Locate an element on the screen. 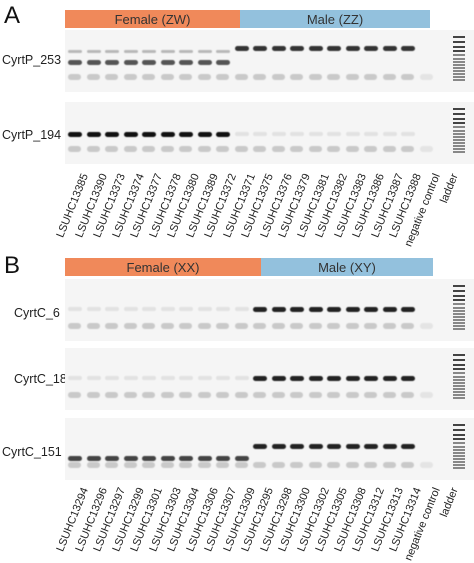 This screenshot has width=474, height=563. gel-row-label: CyrtC_18 is located at coordinates (40, 379).